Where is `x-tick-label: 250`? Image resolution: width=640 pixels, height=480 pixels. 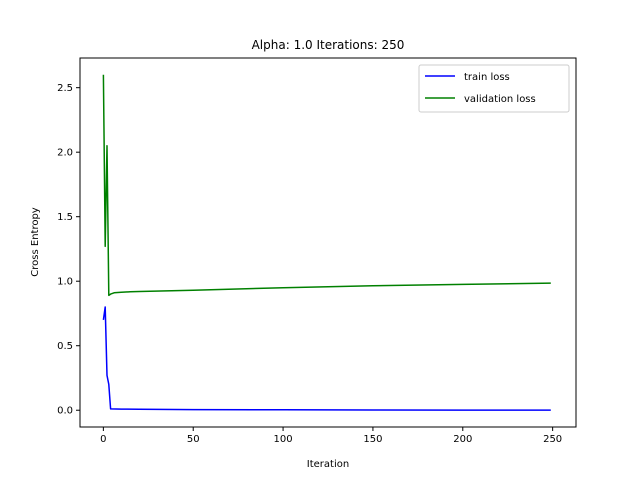
x-tick-label: 250 is located at coordinates (552, 439).